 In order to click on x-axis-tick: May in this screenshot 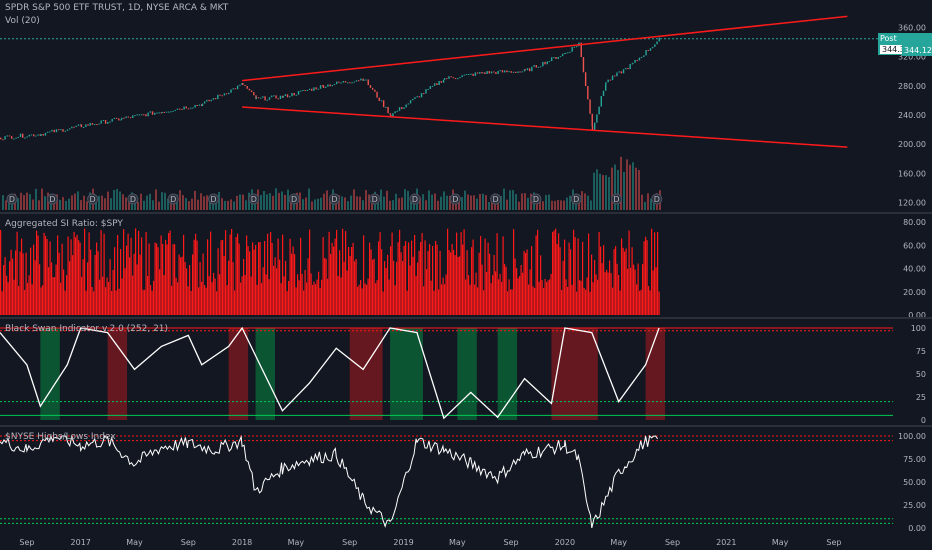, I will do `click(296, 542)`.